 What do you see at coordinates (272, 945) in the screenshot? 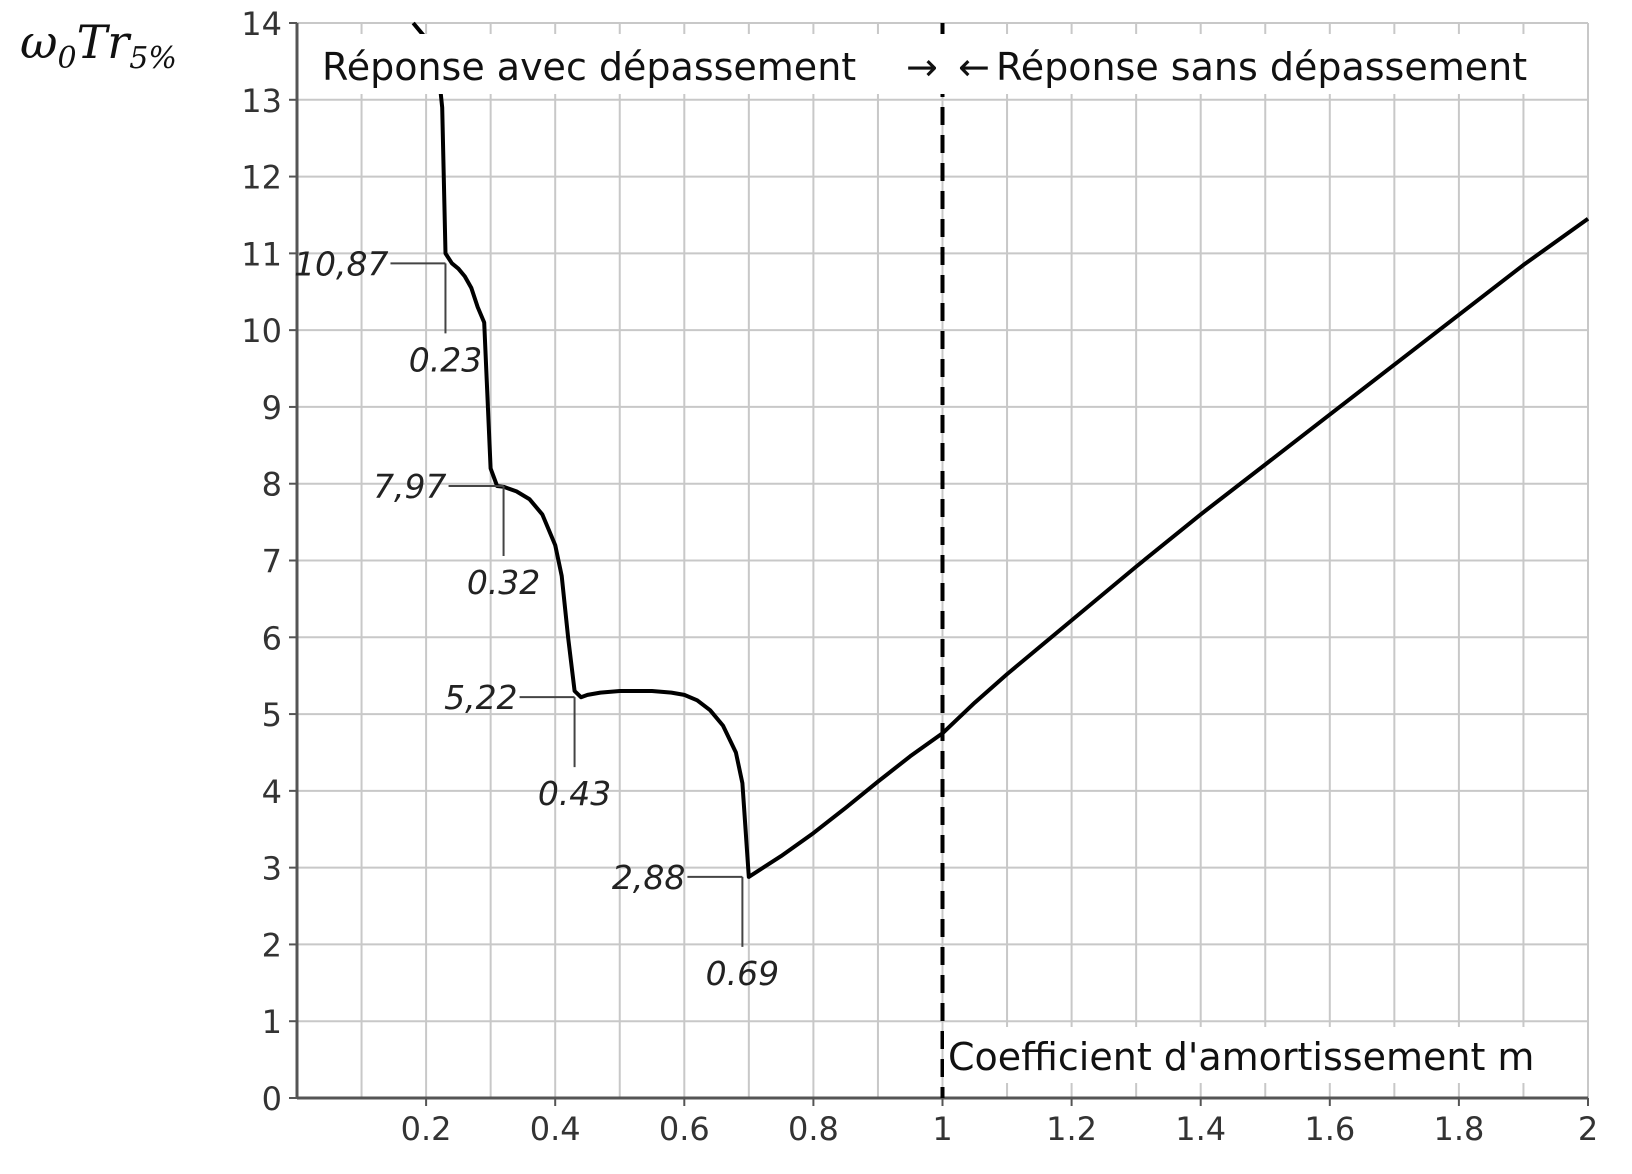
I see `y-tick-label: 2` at bounding box center [272, 945].